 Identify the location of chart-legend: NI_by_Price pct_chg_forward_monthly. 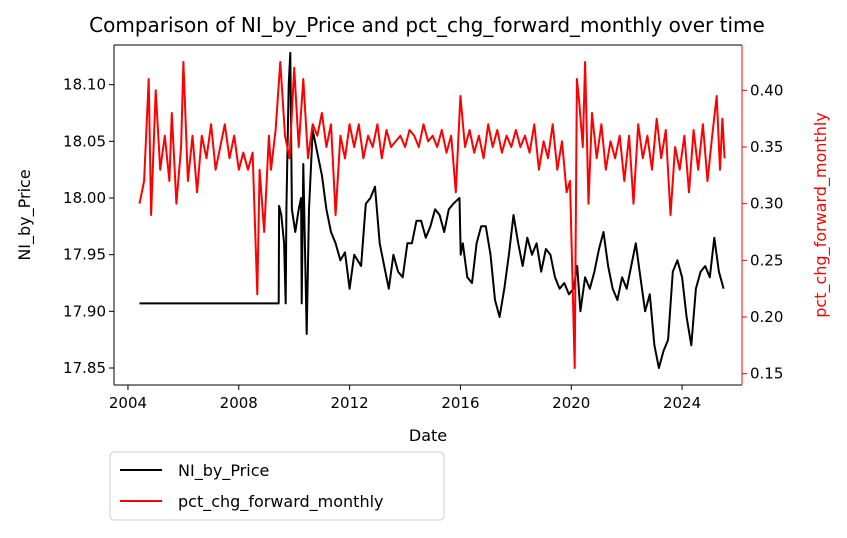
(277, 486).